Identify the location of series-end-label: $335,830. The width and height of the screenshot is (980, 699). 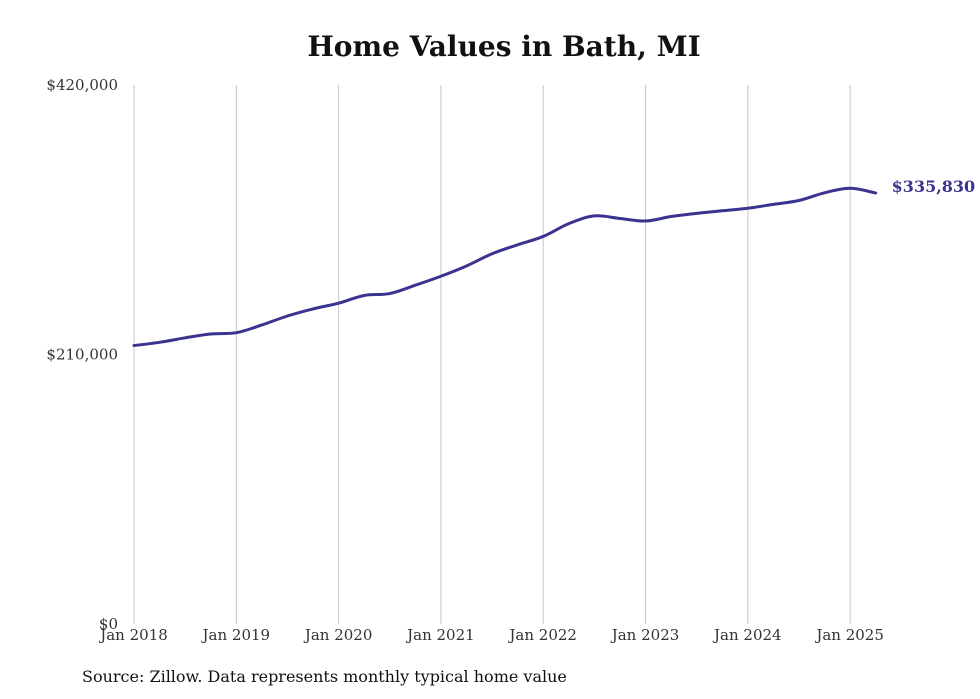
(934, 186).